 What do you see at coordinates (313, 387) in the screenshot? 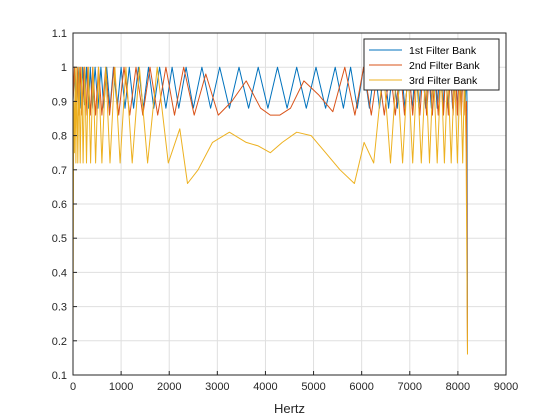
I see `x-tick-label: 5000` at bounding box center [313, 387].